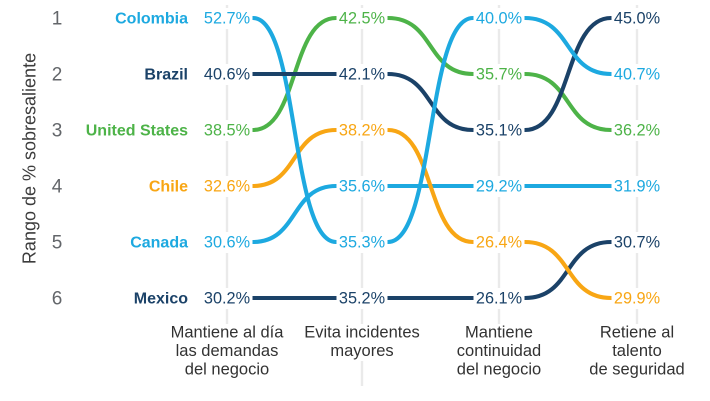 The image size is (710, 401). I want to click on svg-text: 52.7%, so click(227, 19).